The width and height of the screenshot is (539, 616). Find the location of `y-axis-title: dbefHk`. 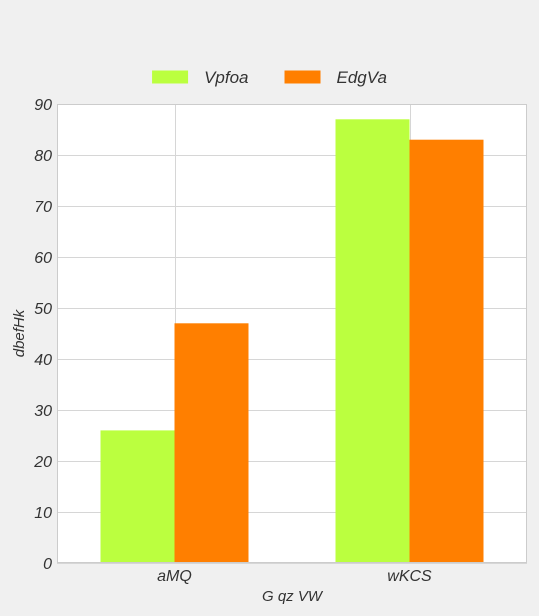

y-axis-title: dbefHk is located at coordinates (19, 332).